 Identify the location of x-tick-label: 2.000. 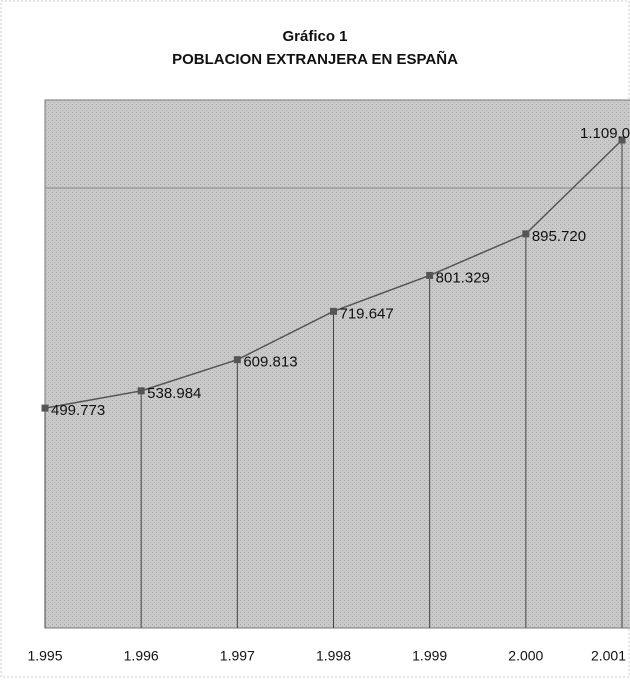
(525, 656).